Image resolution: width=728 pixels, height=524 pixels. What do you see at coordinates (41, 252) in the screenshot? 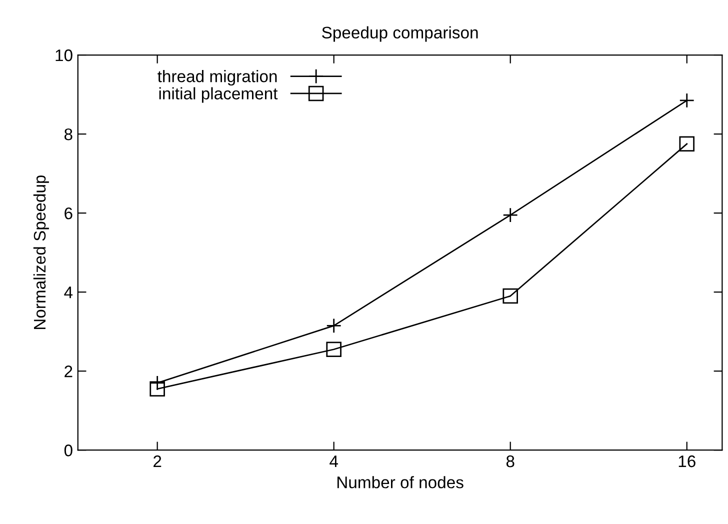
I see `y-axis-title: Normalized Speedup` at bounding box center [41, 252].